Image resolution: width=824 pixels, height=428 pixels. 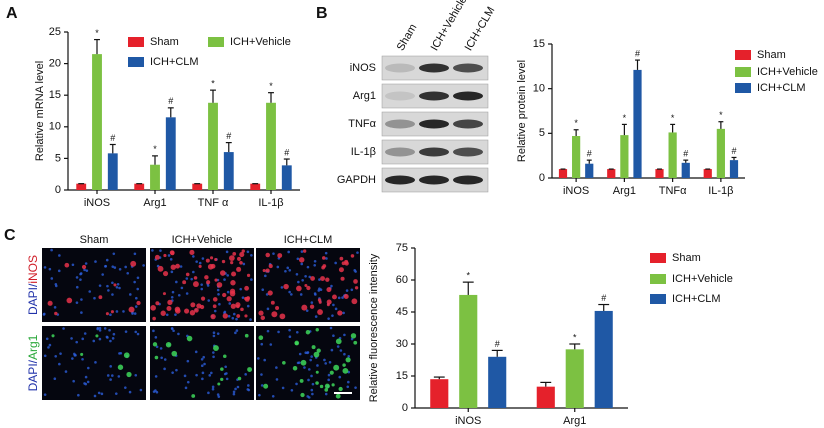 I want to click on x-tick-label: TNF α, so click(x=213, y=203).